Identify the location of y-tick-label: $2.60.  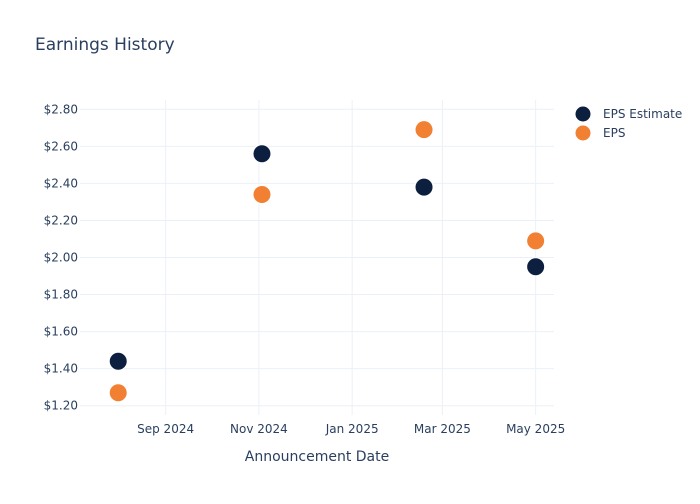
(61, 146).